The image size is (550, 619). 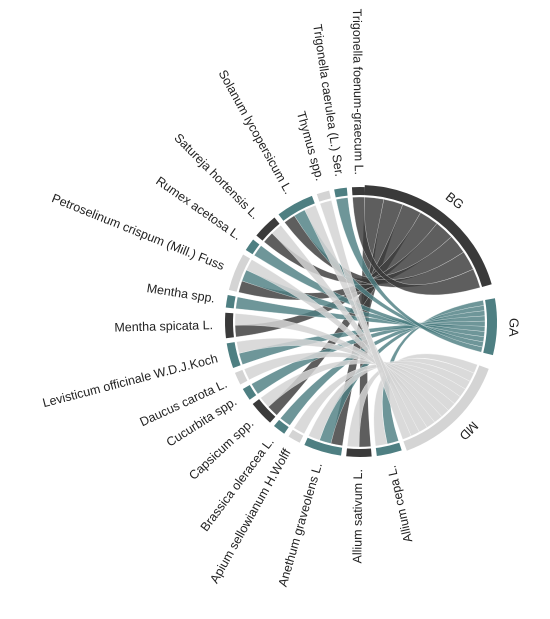 I want to click on group-label-ga: GA, so click(x=514, y=328).